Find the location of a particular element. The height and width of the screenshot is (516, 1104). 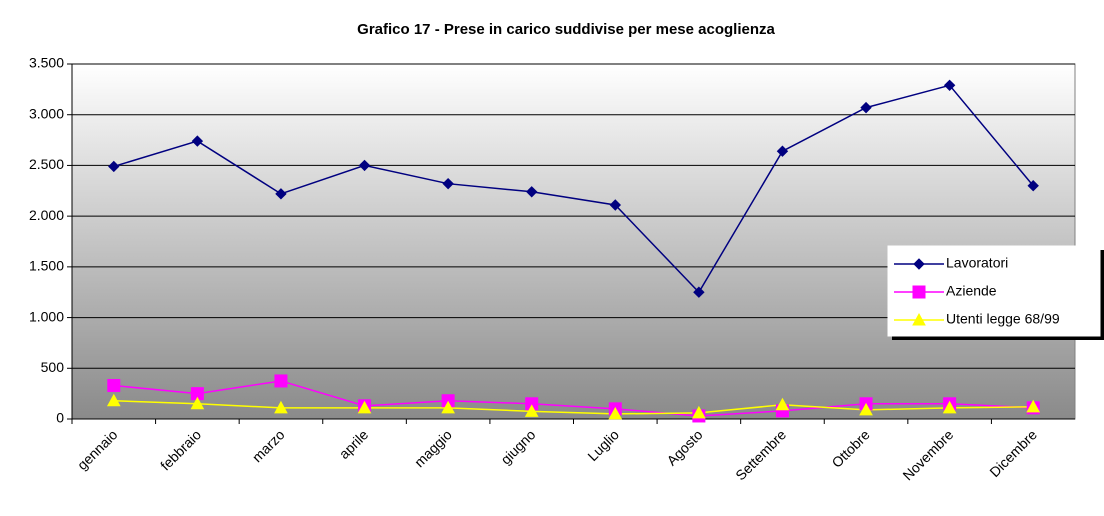

x-tick-label: maggio is located at coordinates (433, 448).